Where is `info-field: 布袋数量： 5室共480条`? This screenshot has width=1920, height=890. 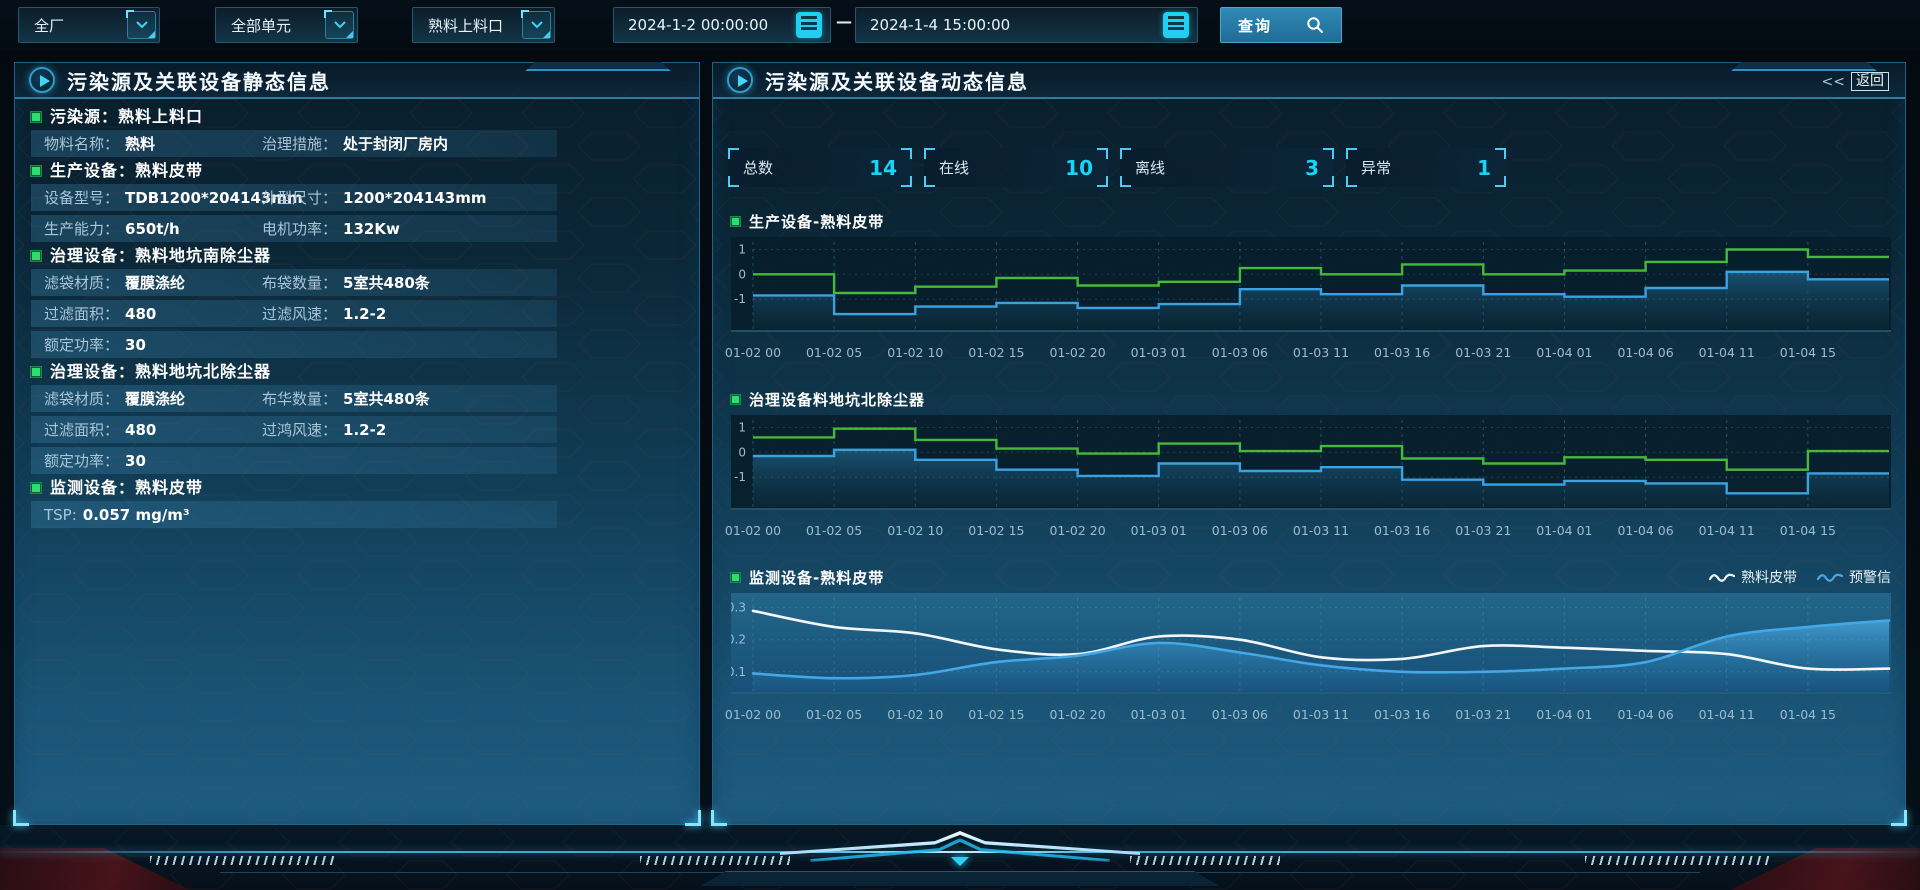 info-field: 布袋数量： 5室共480条 is located at coordinates (346, 282).